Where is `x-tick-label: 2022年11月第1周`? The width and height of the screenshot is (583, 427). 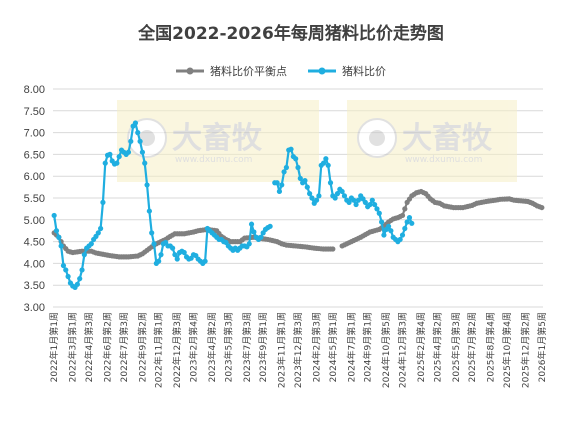 x-tick-label: 2022年11月第1周 is located at coordinates (159, 350).